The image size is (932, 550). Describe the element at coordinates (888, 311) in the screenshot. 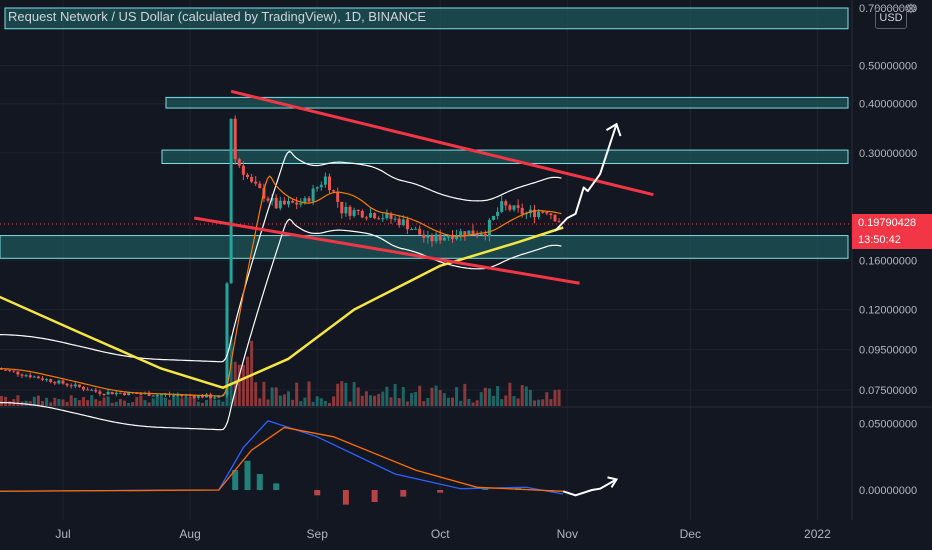

I see `y-tick-label: 0.12000000` at that location.